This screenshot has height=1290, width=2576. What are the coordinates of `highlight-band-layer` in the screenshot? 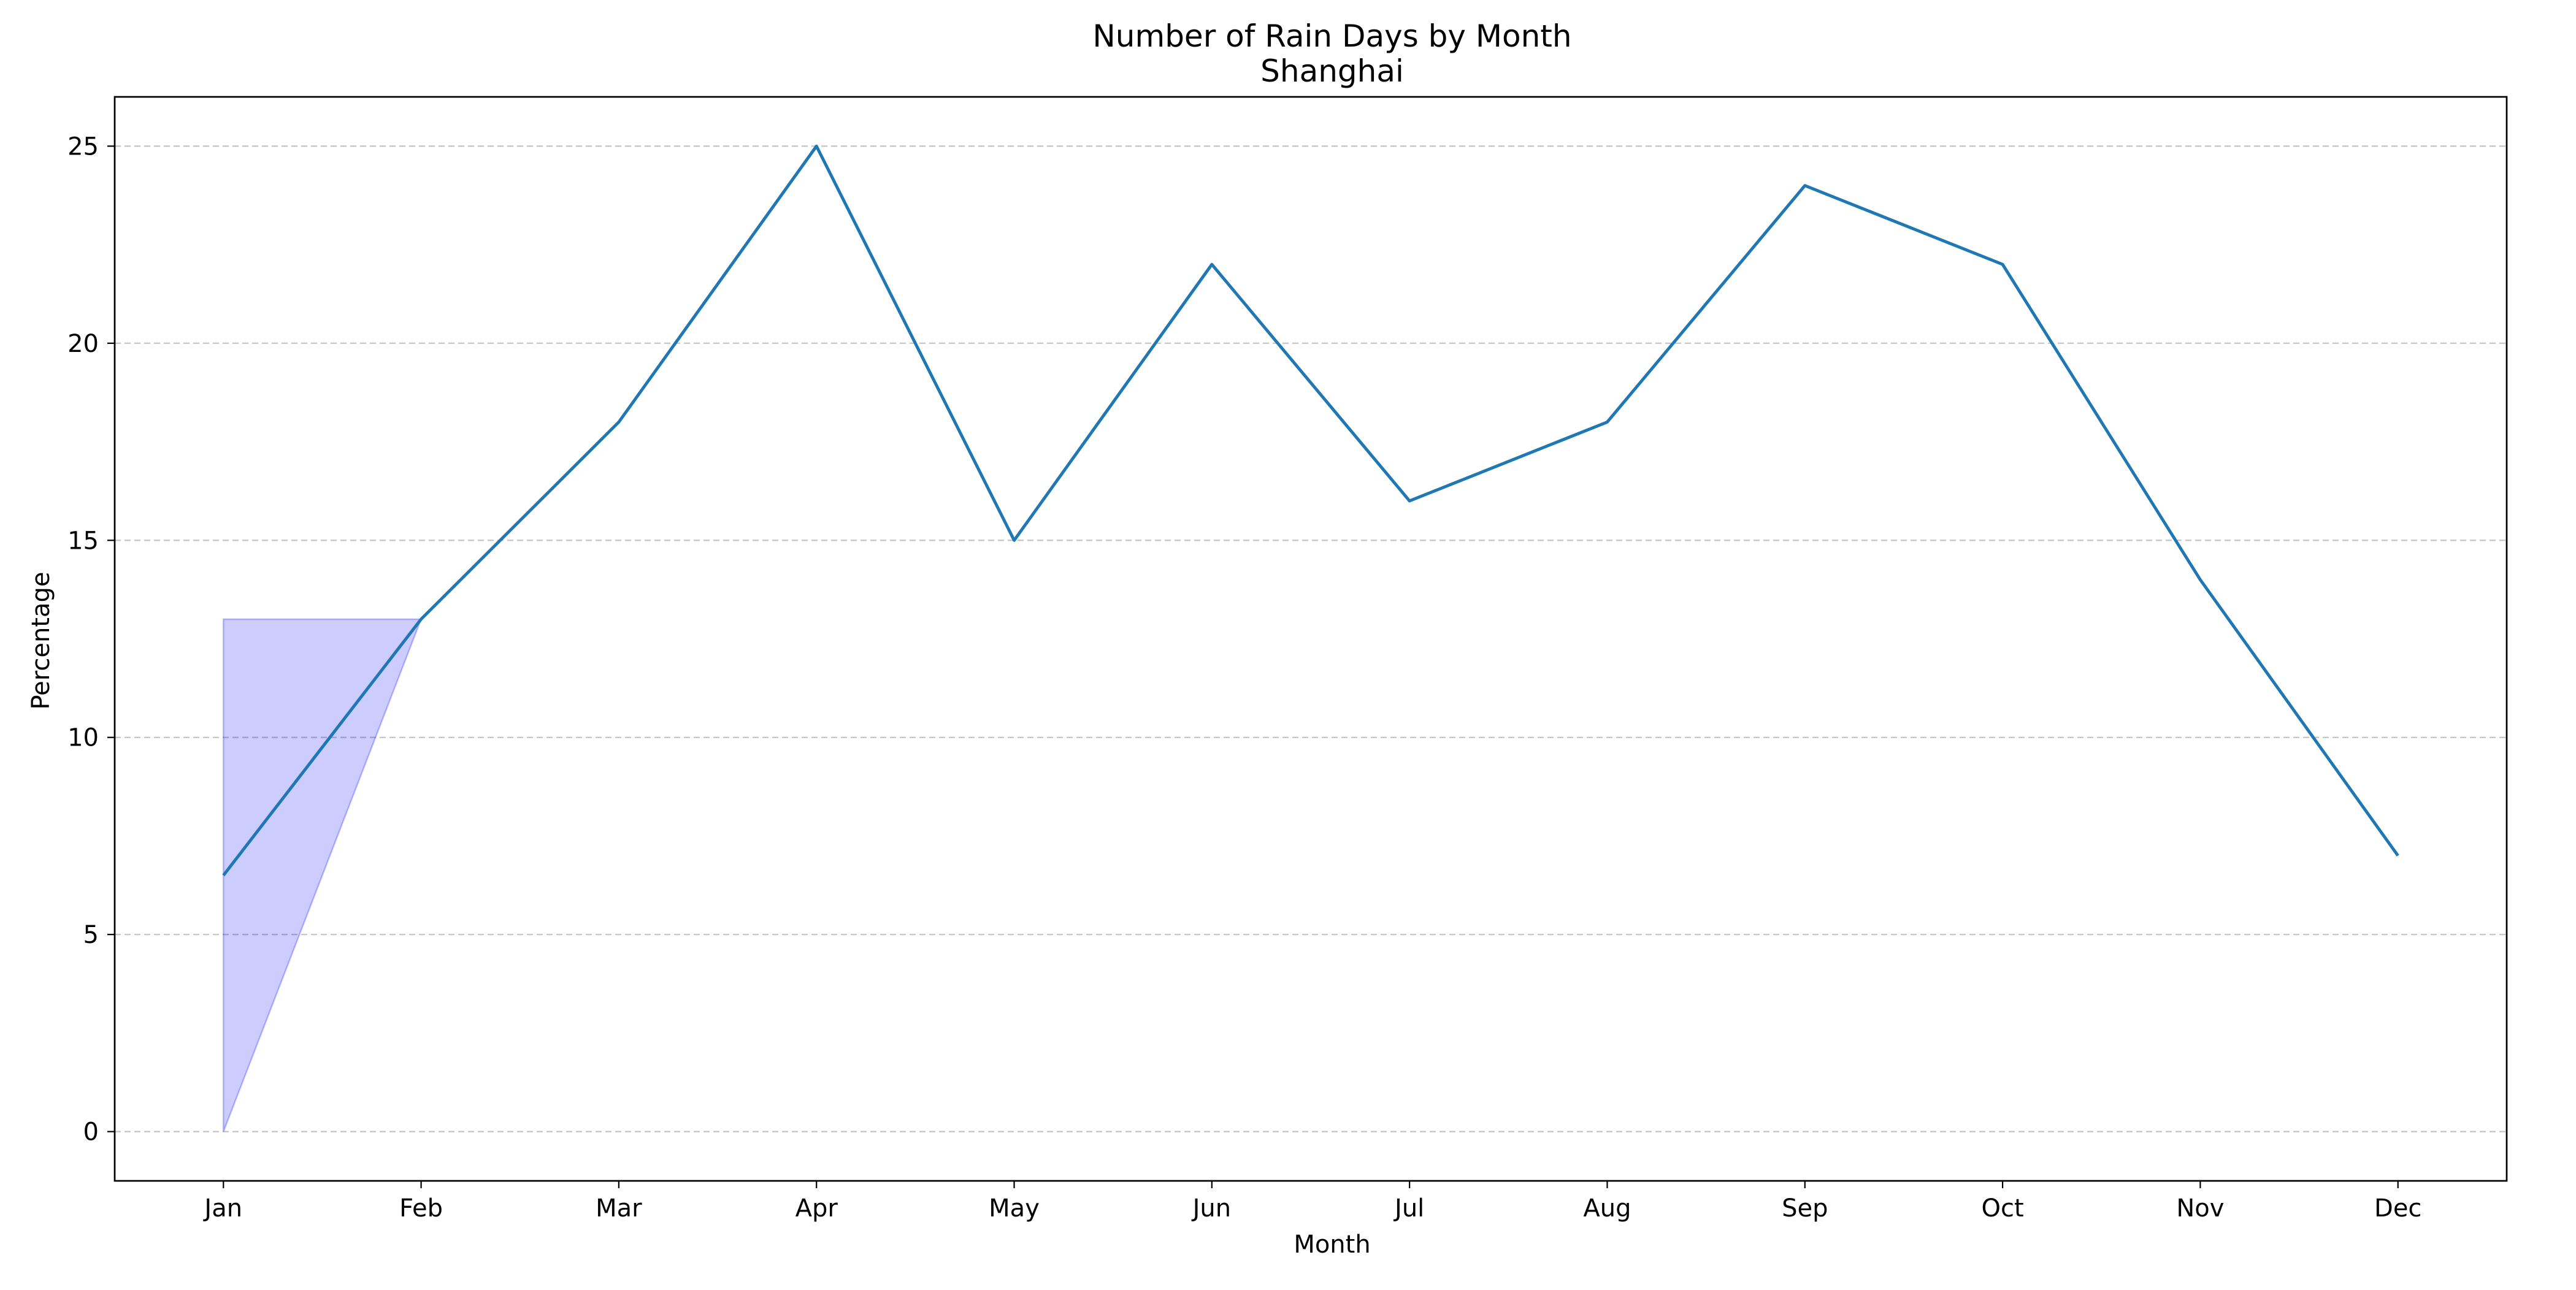 It's located at (322, 875).